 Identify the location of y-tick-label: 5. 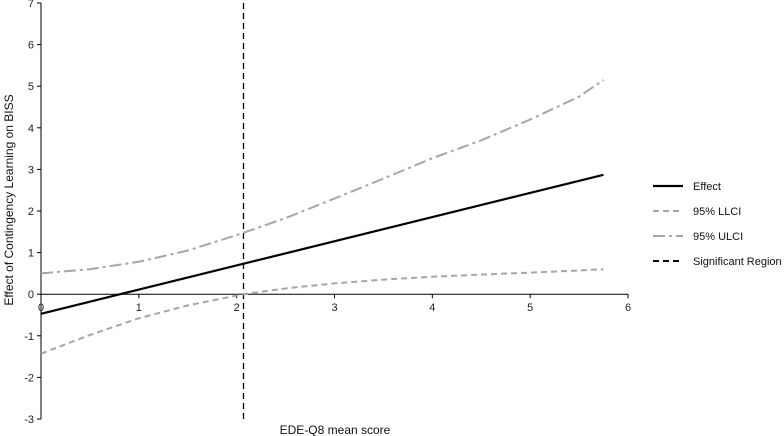
(31, 87).